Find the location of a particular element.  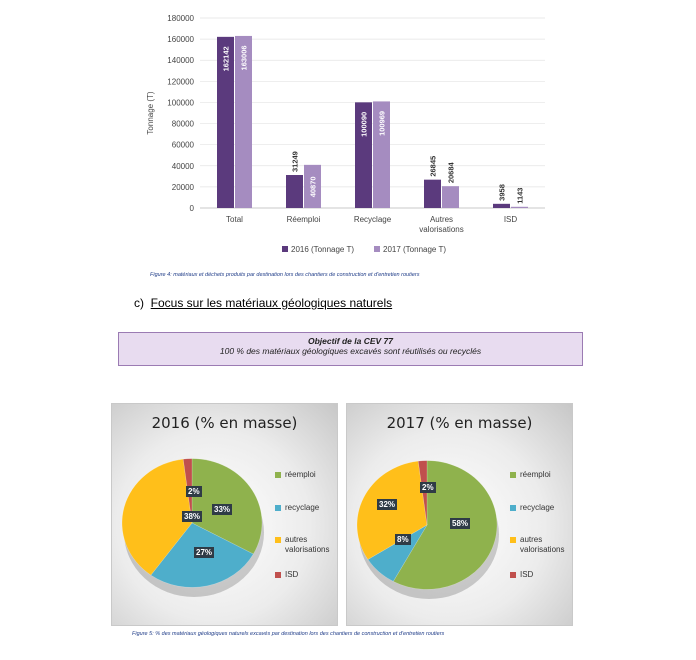

x-tick-label: Autres valorisations is located at coordinates (441, 224).